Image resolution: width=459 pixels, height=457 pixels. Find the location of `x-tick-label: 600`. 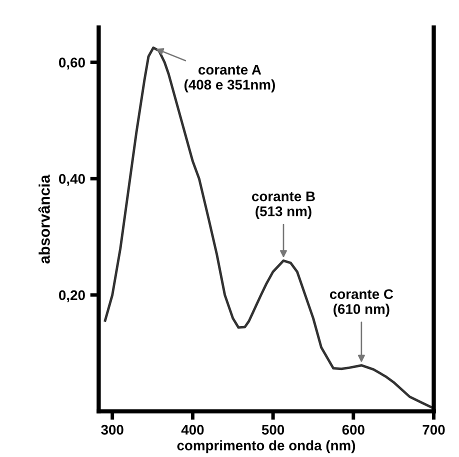

x-tick-label: 600 is located at coordinates (353, 429).